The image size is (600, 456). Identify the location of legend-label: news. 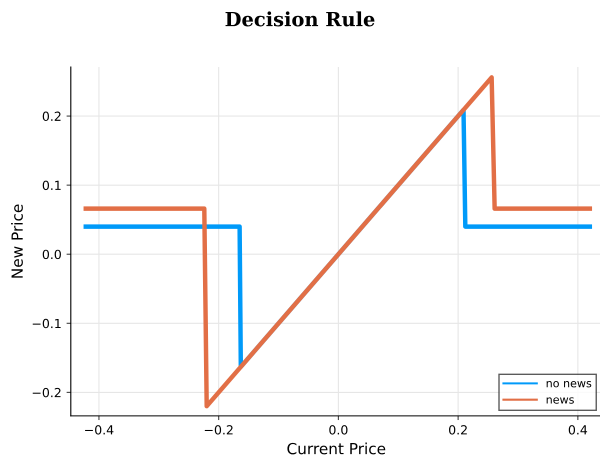
(560, 400).